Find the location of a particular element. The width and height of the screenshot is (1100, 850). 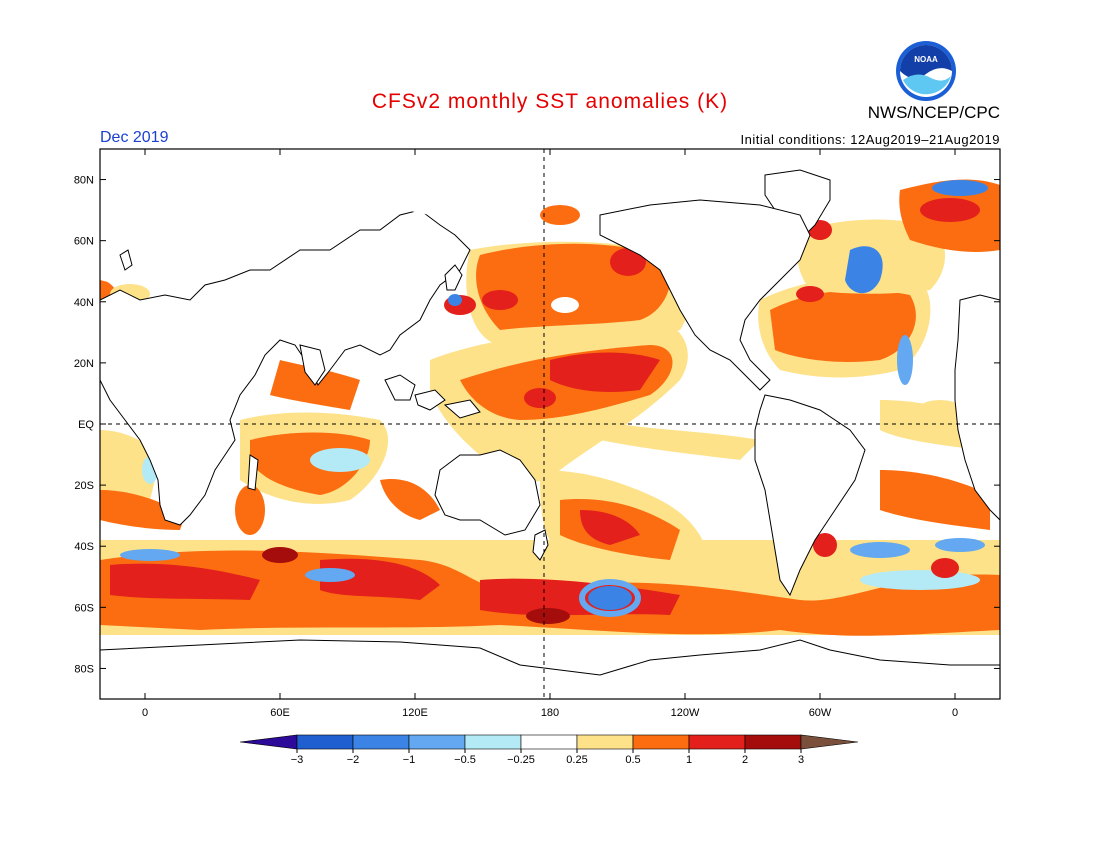

colorbar-label: 3 is located at coordinates (801, 760).